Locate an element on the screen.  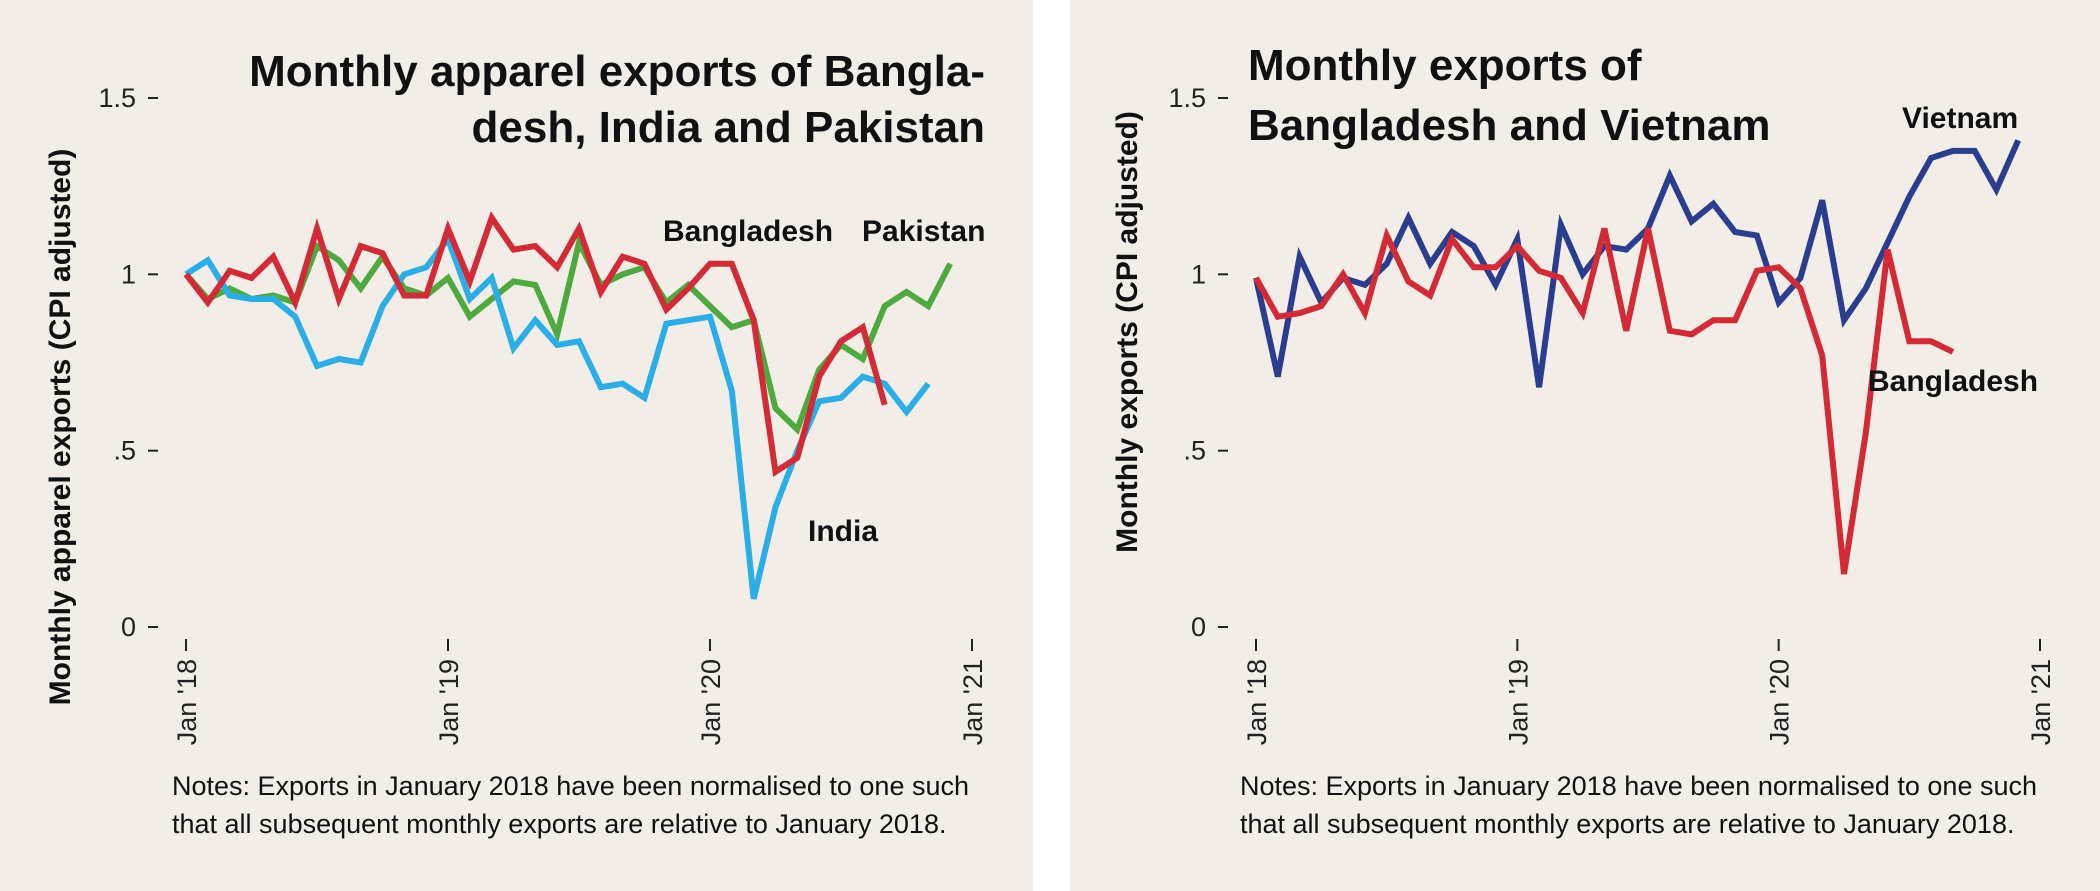
series-label-vietnam: Vietnam is located at coordinates (1960, 118).